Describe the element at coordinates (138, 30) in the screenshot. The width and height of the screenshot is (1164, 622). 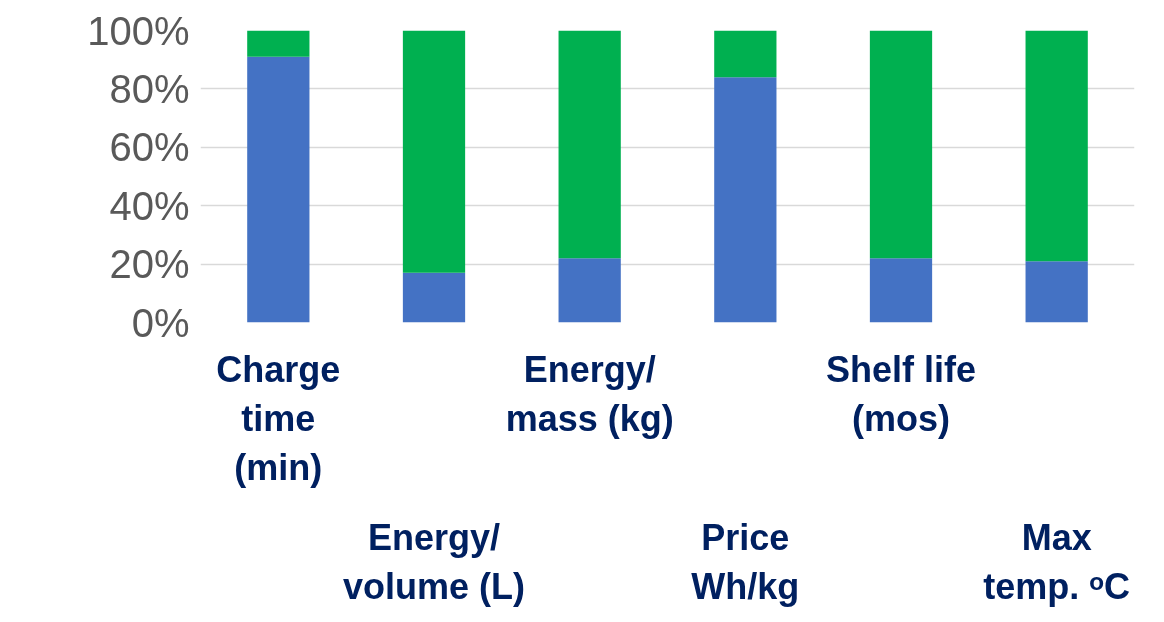
I see `y-tick-label: 100%` at that location.